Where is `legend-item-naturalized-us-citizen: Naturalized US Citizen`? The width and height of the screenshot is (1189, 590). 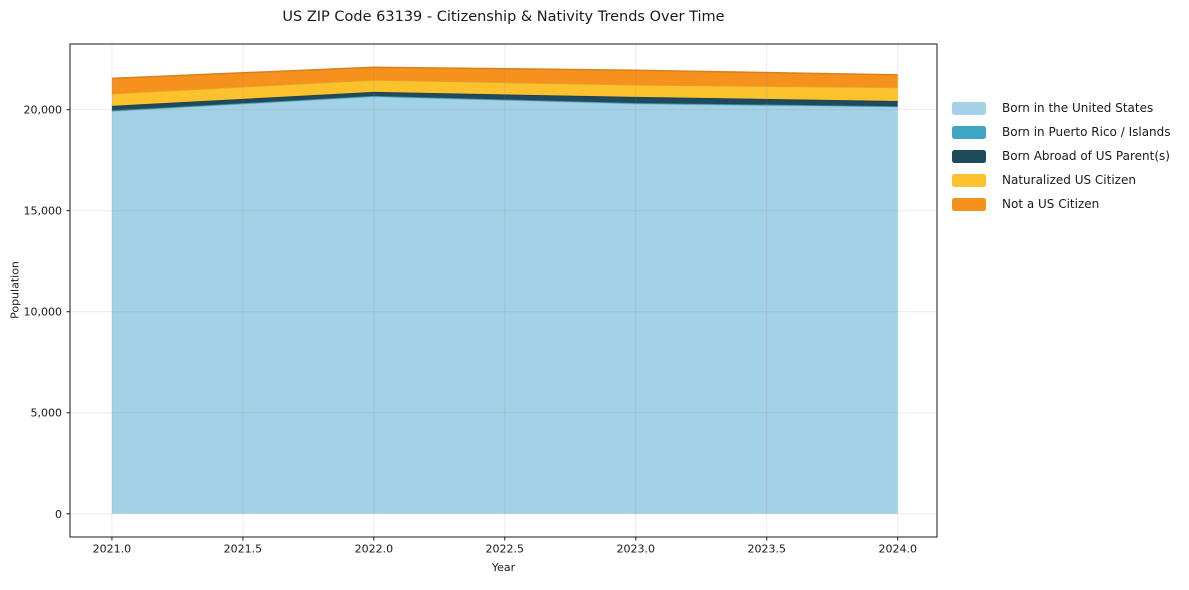
legend-item-naturalized-us-citizen: Naturalized US Citizen is located at coordinates (1061, 180).